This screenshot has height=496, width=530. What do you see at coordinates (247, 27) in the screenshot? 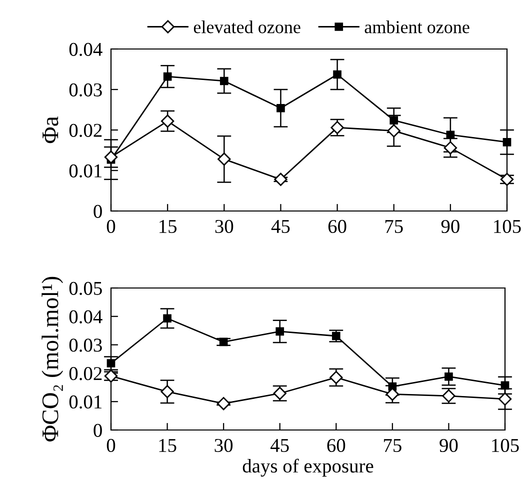
I see `legend-label: elevated ozone` at bounding box center [247, 27].